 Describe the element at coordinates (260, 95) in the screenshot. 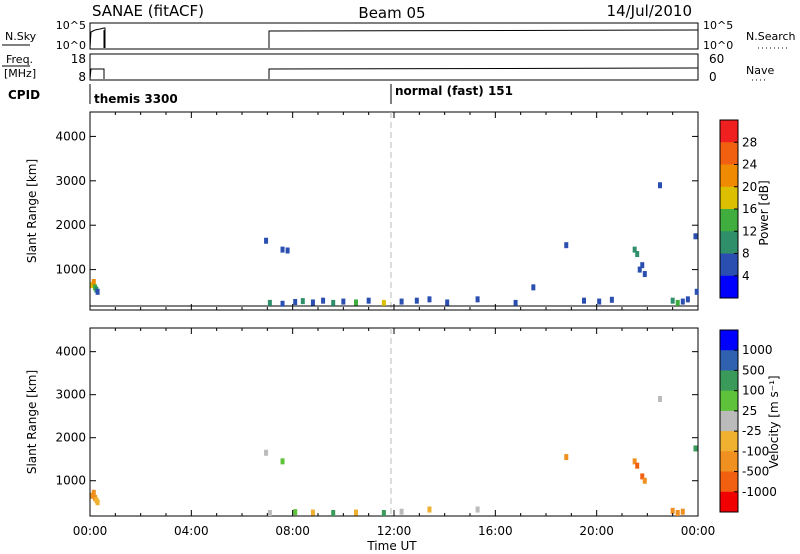

I see `cpid-row: CPID themis 3300 normal (fast) 151` at that location.